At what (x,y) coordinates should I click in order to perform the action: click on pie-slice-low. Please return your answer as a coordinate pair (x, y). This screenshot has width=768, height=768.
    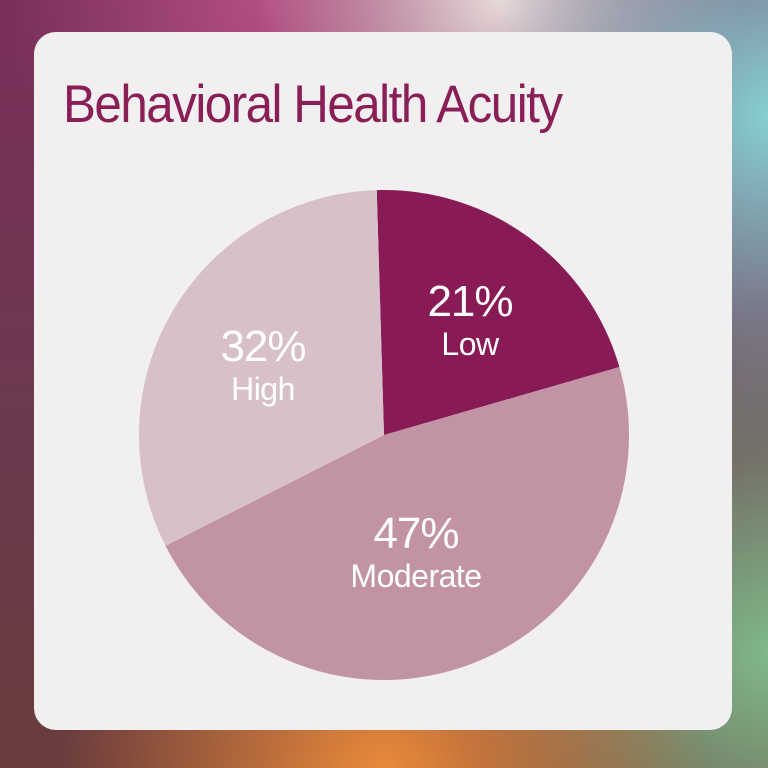
    Looking at the image, I should click on (498, 312).